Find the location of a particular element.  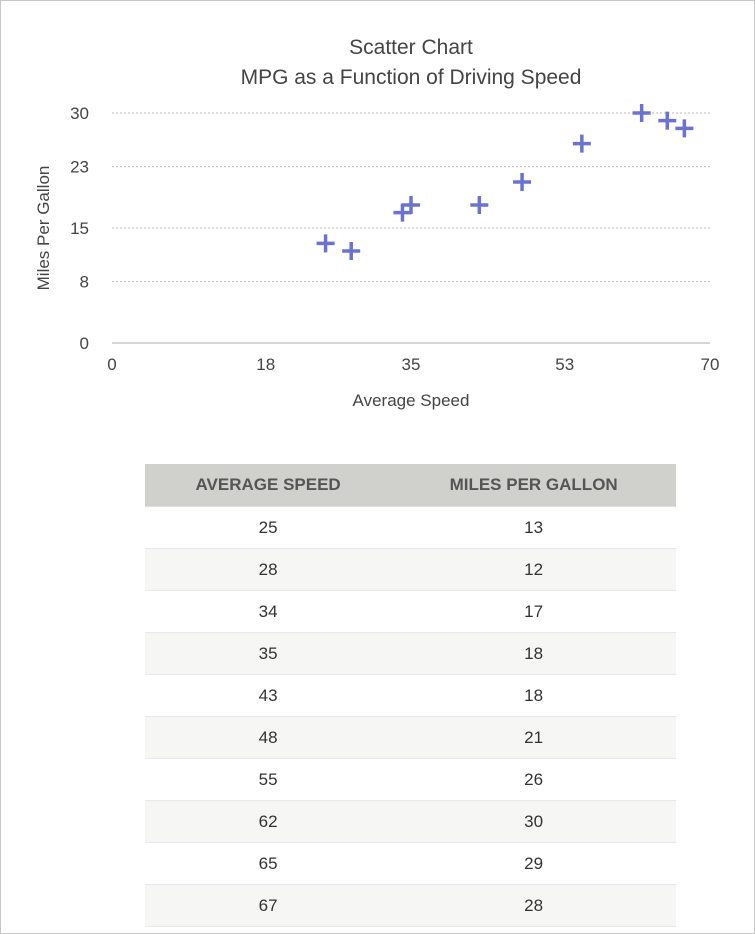

x-tick-label: 18 is located at coordinates (265, 364).